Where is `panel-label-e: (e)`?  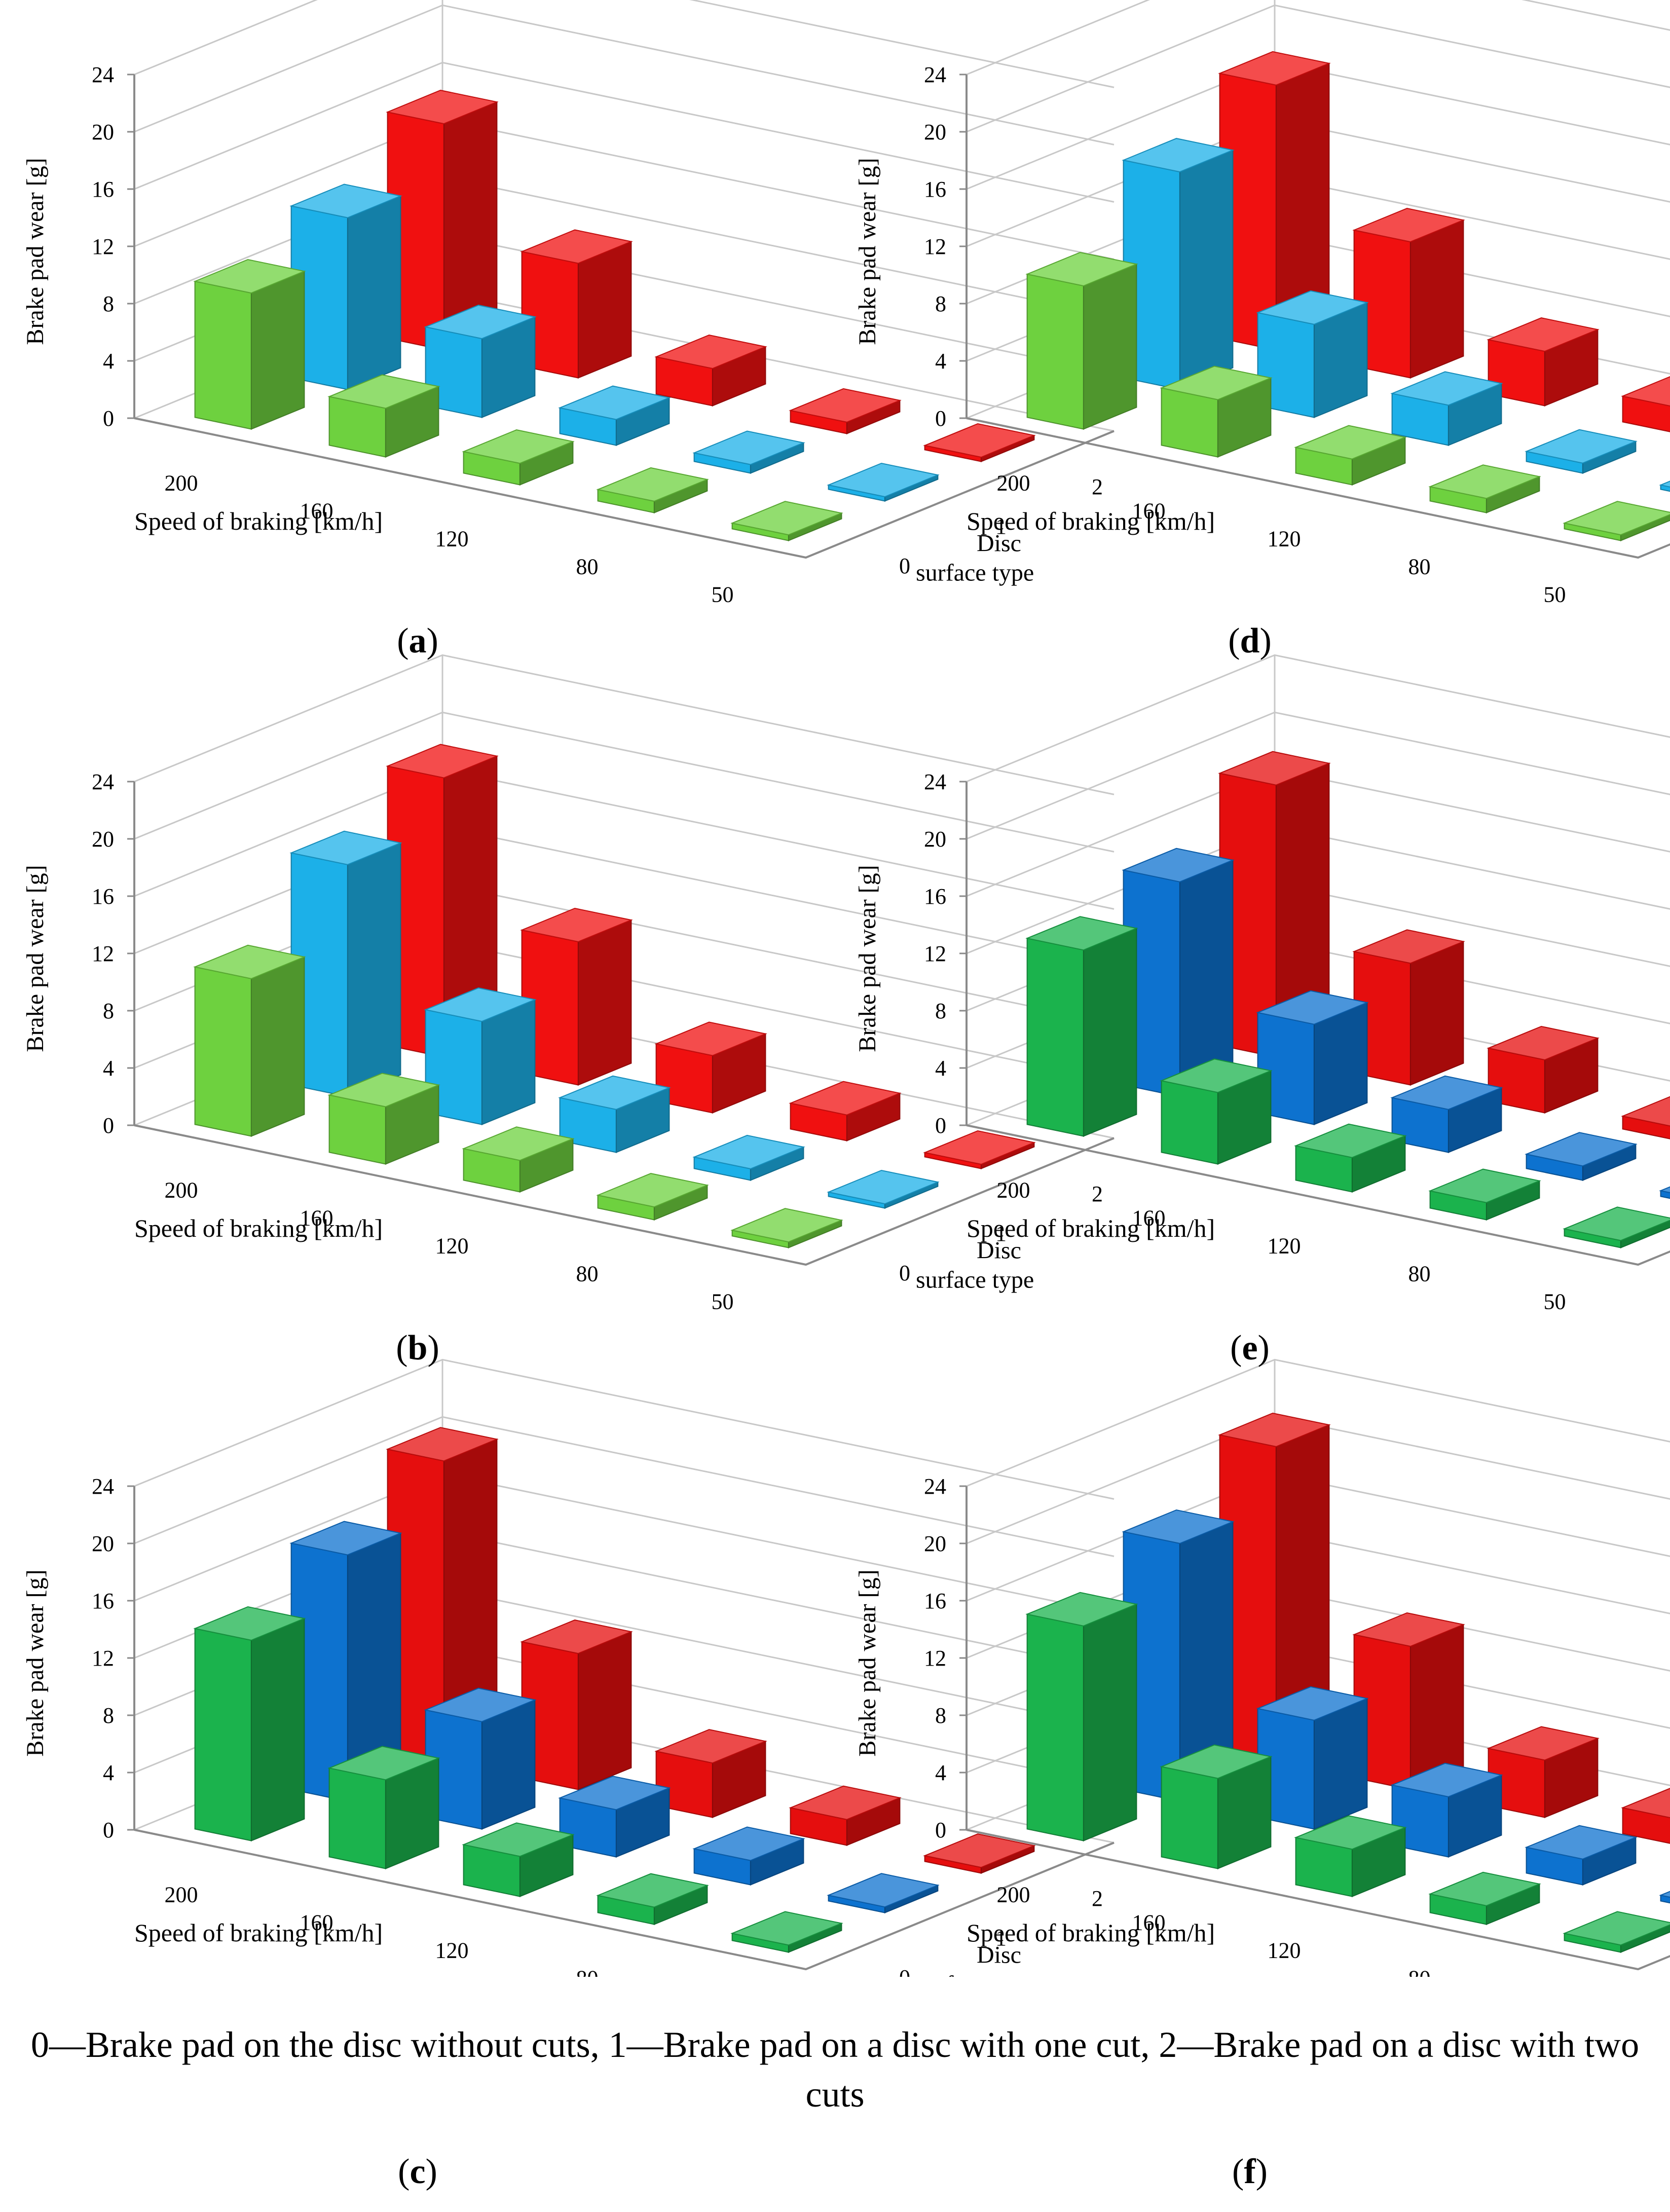
panel-label-e: (e) is located at coordinates (1250, 1349).